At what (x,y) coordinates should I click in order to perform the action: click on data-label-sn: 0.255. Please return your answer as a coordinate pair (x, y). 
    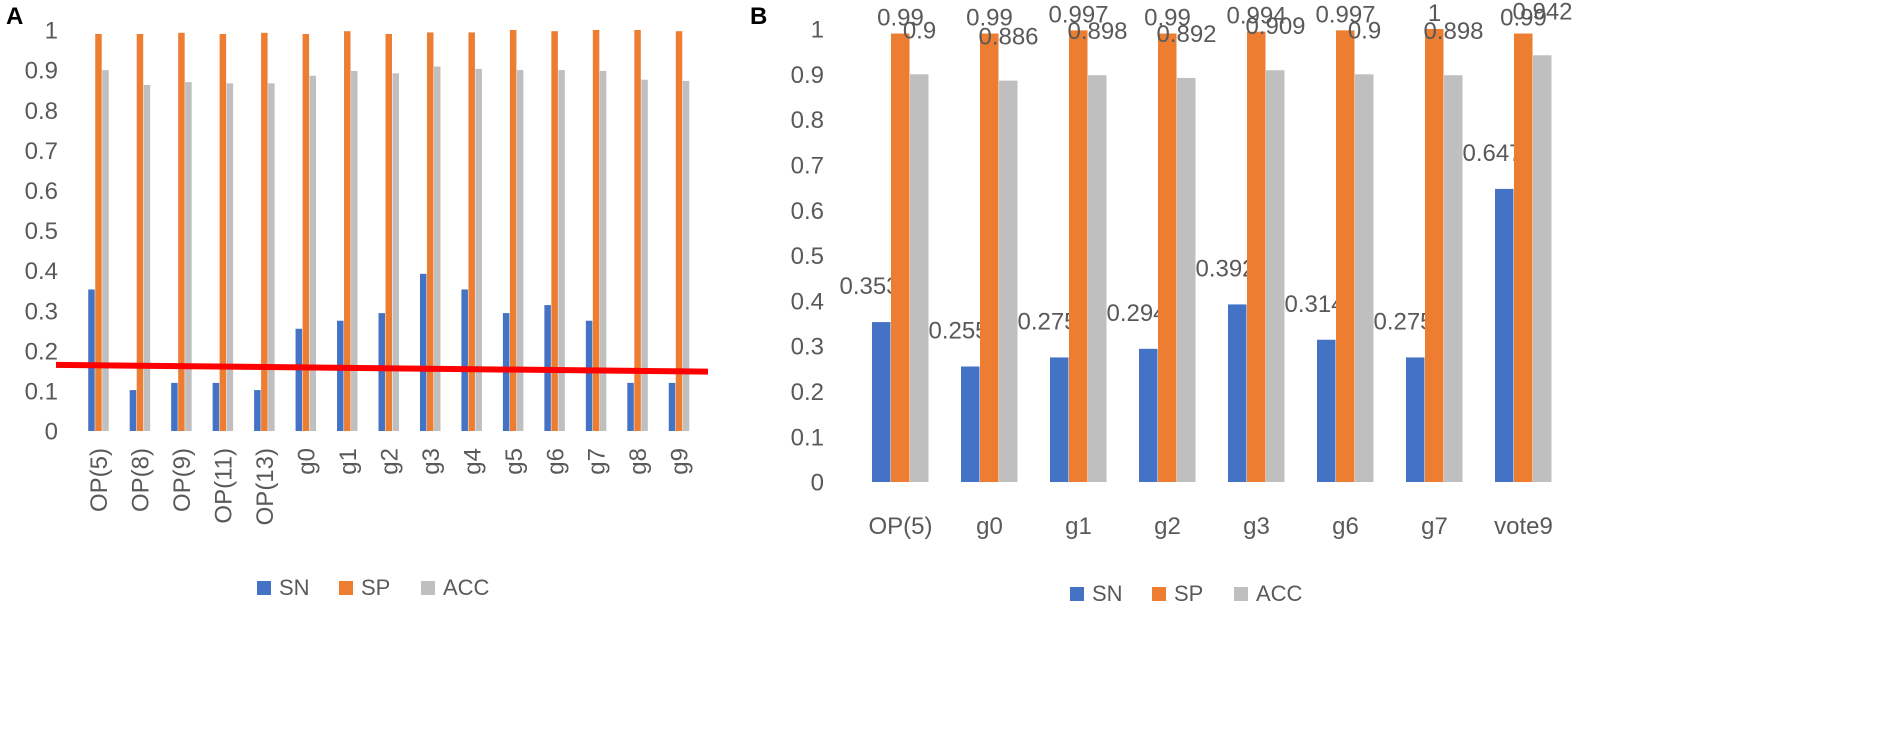
    Looking at the image, I should click on (958, 330).